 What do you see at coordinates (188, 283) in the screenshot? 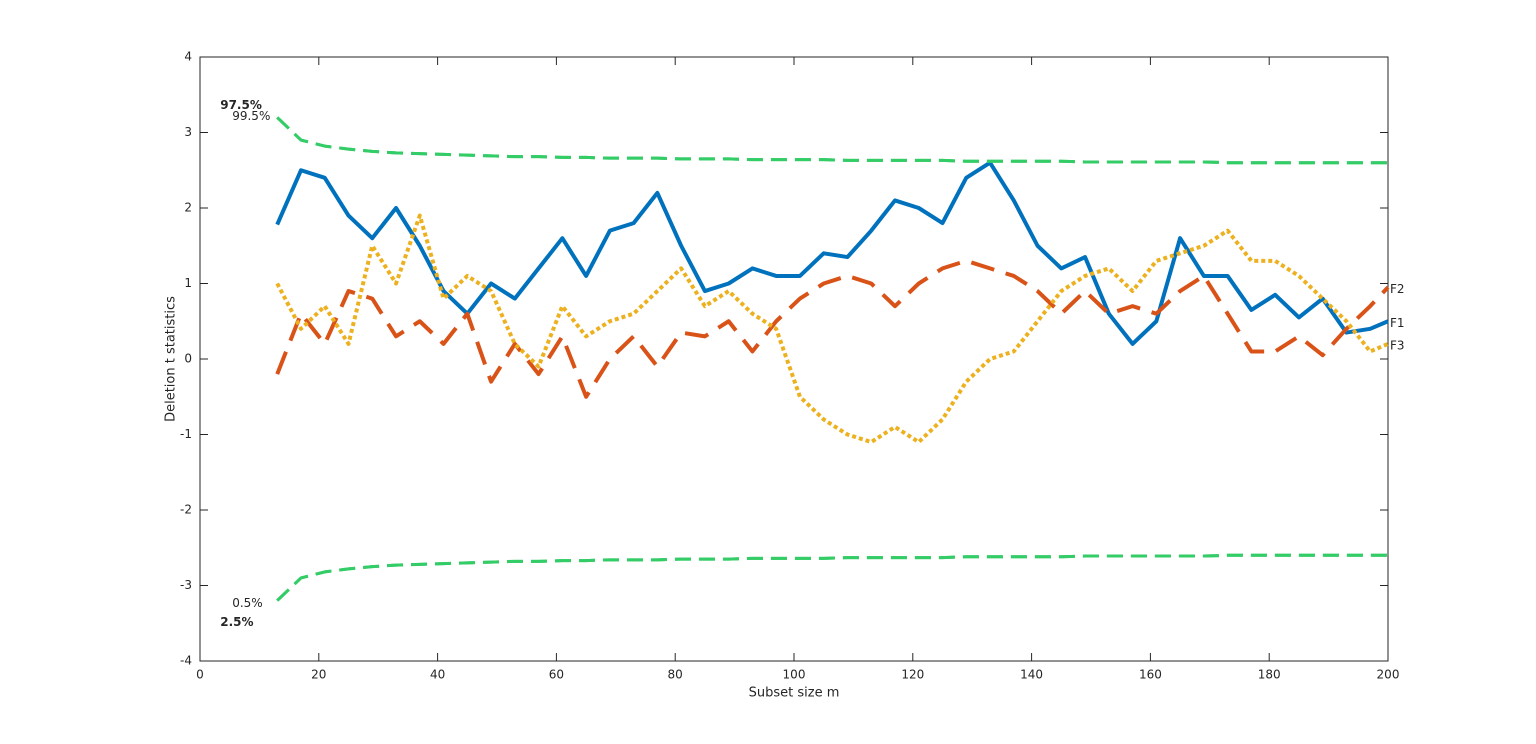
I see `y-tick-label: 1` at bounding box center [188, 283].